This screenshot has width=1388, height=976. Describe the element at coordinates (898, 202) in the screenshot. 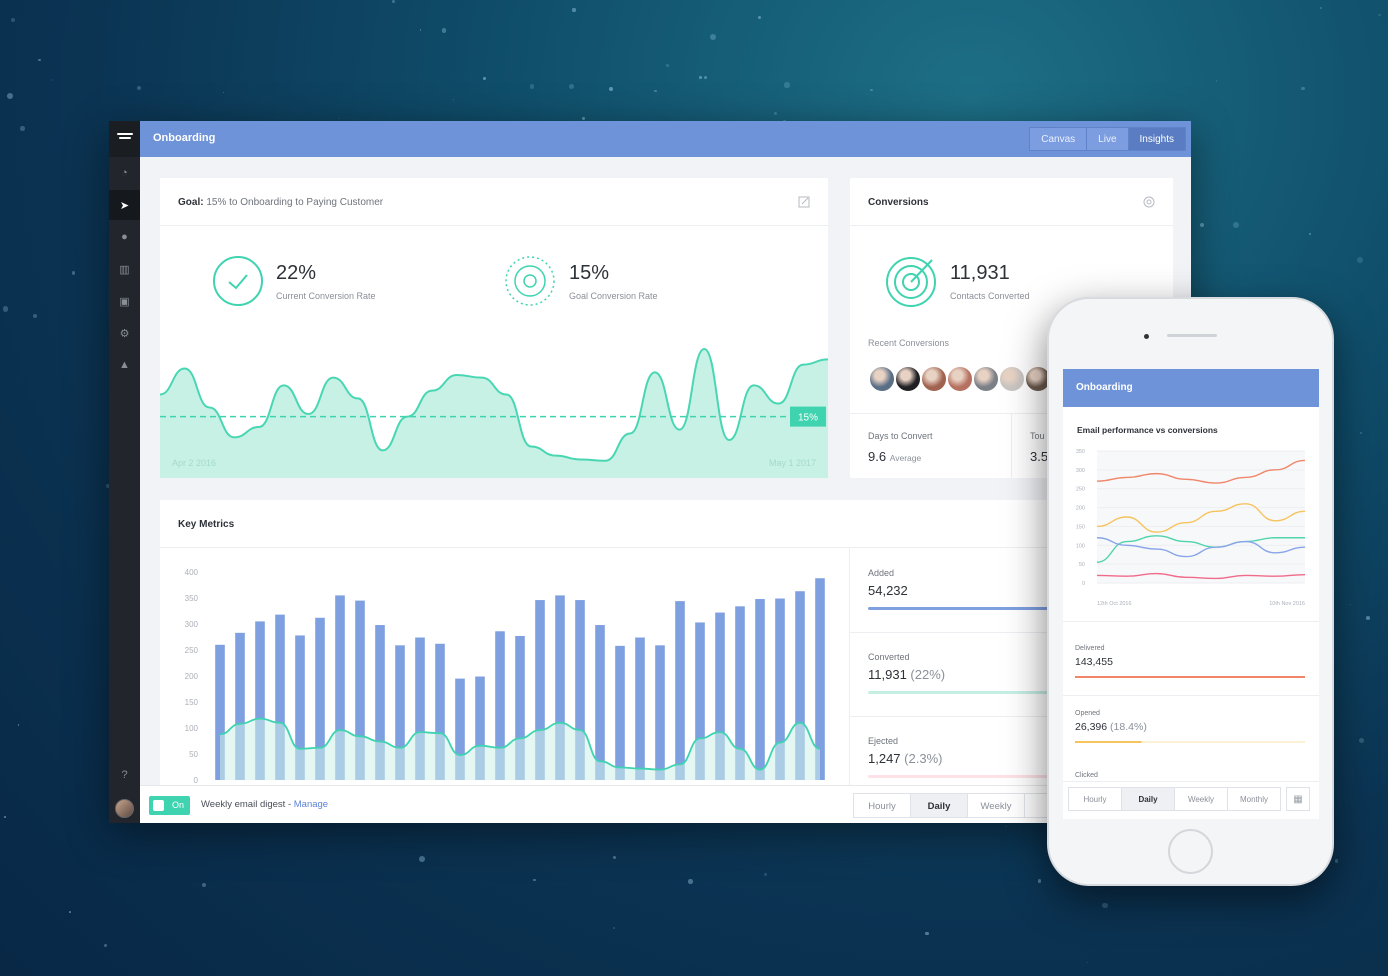

I see `conversions-title: Conversions` at that location.